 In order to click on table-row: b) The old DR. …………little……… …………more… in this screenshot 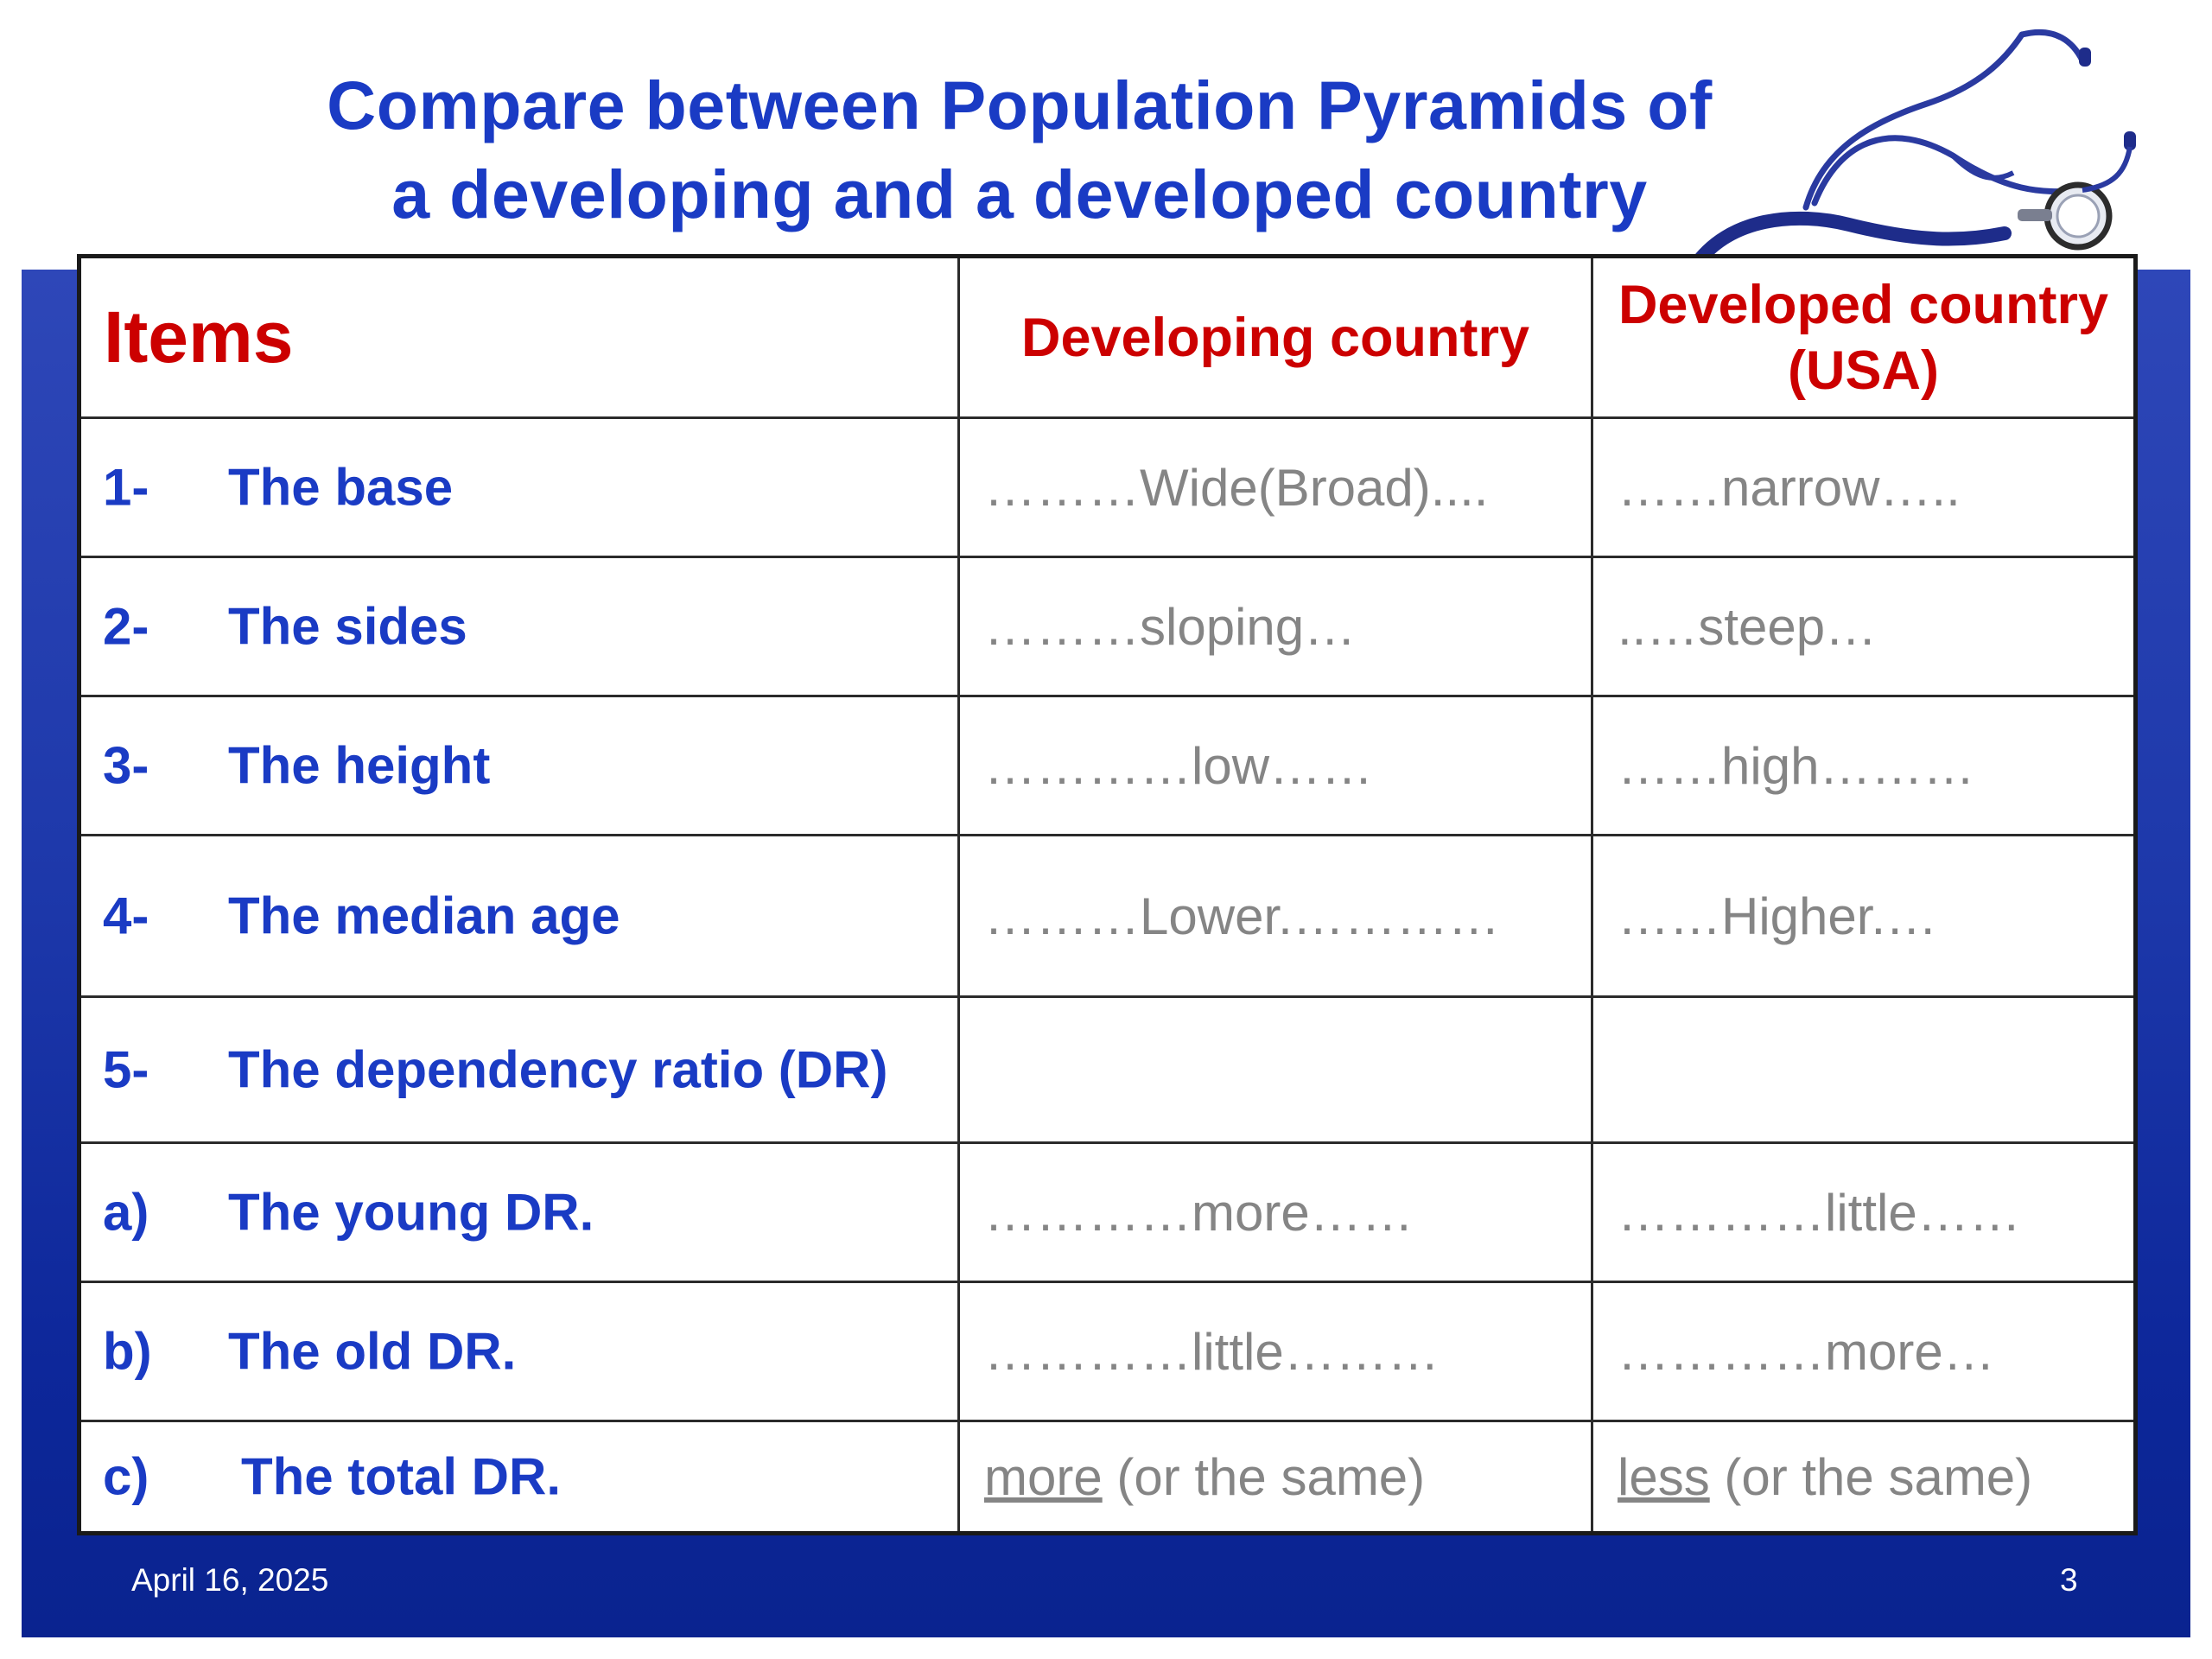, I will do `click(1107, 1351)`.